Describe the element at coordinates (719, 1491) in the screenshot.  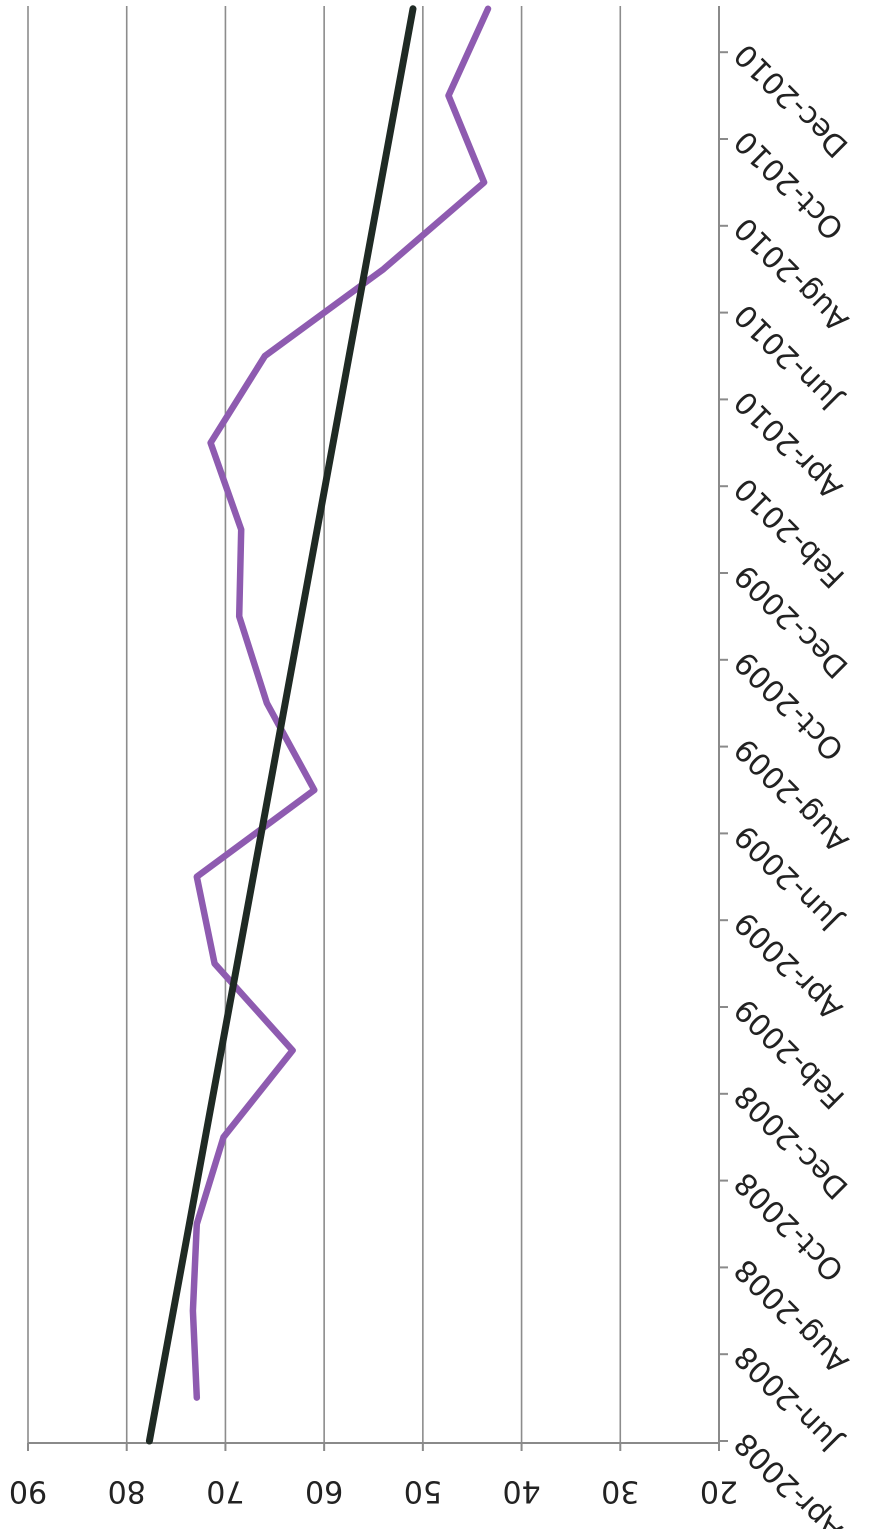
I see `value-tick-label: 20` at that location.